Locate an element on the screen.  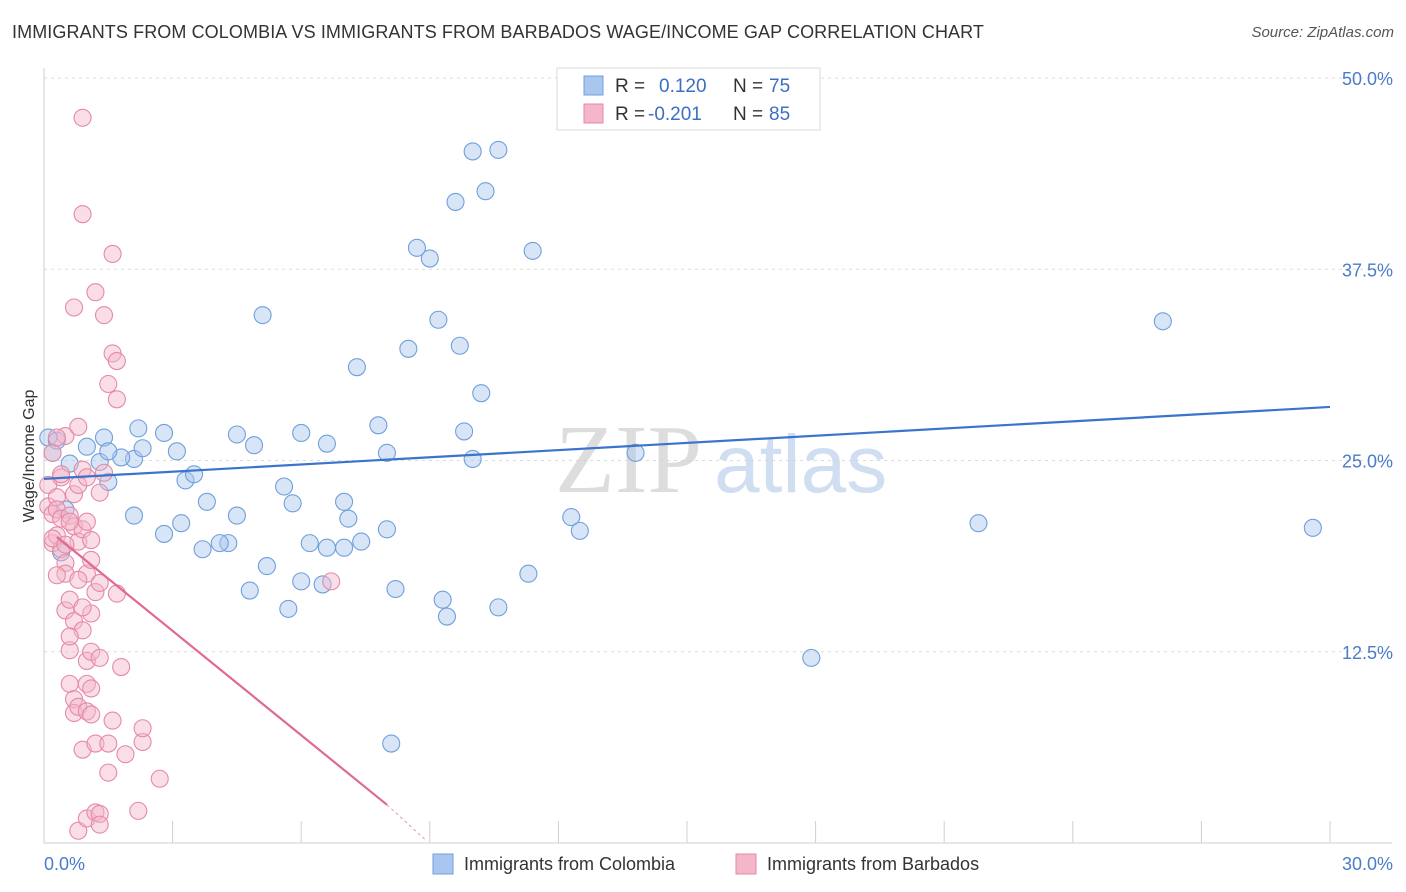
legend-swatch-barbados is located at coordinates (593, 113).